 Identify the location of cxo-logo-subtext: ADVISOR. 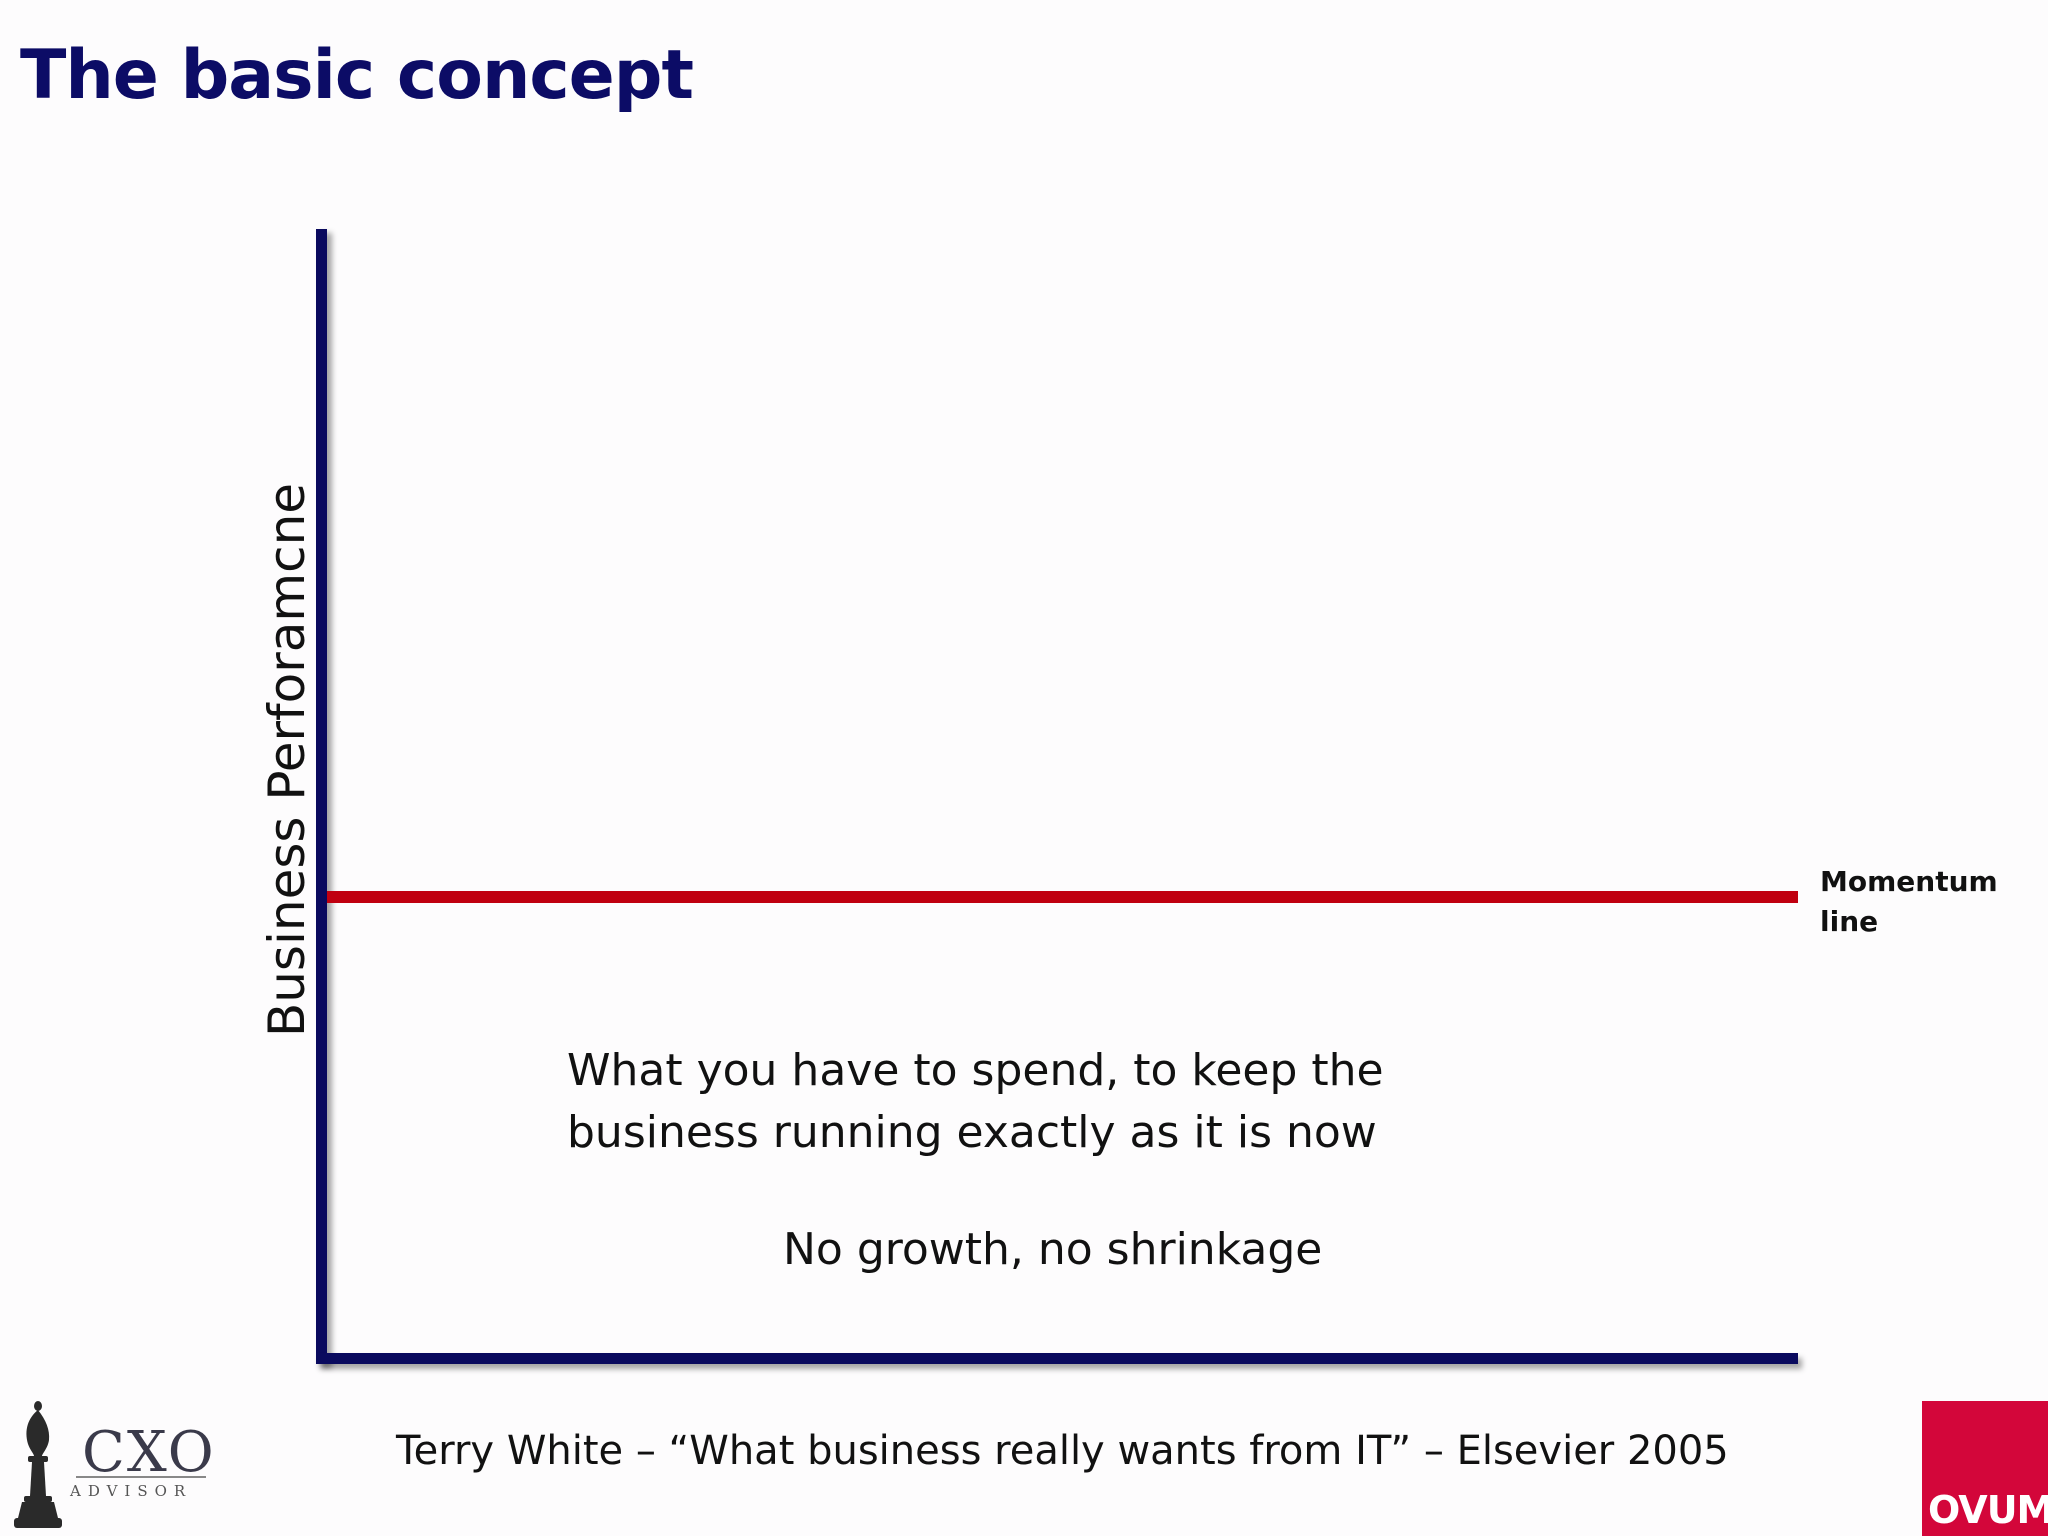
(131, 1491).